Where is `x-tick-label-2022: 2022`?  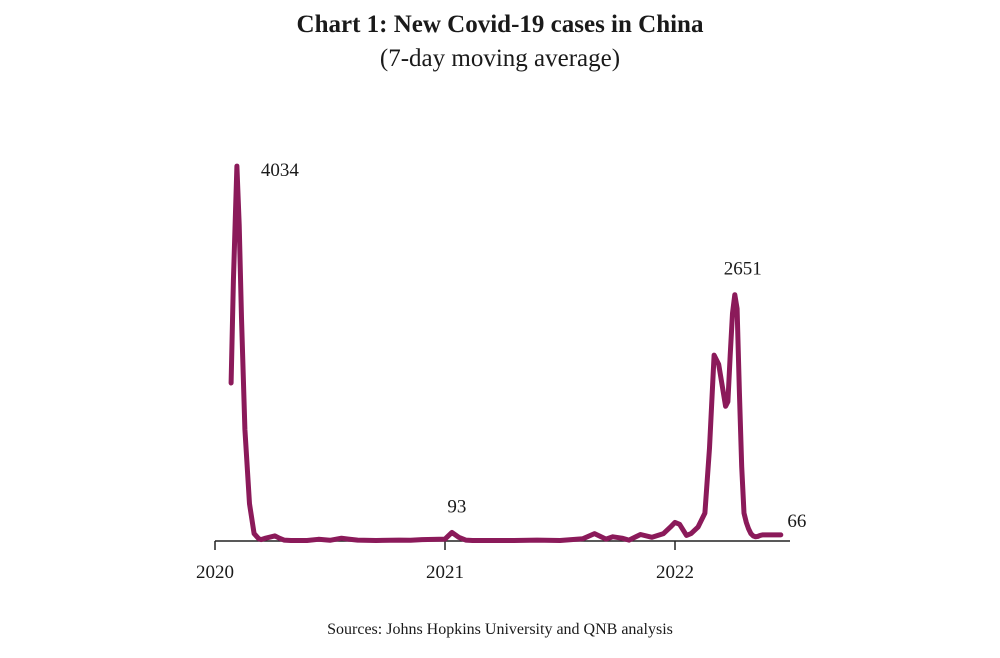 x-tick-label-2022: 2022 is located at coordinates (675, 572).